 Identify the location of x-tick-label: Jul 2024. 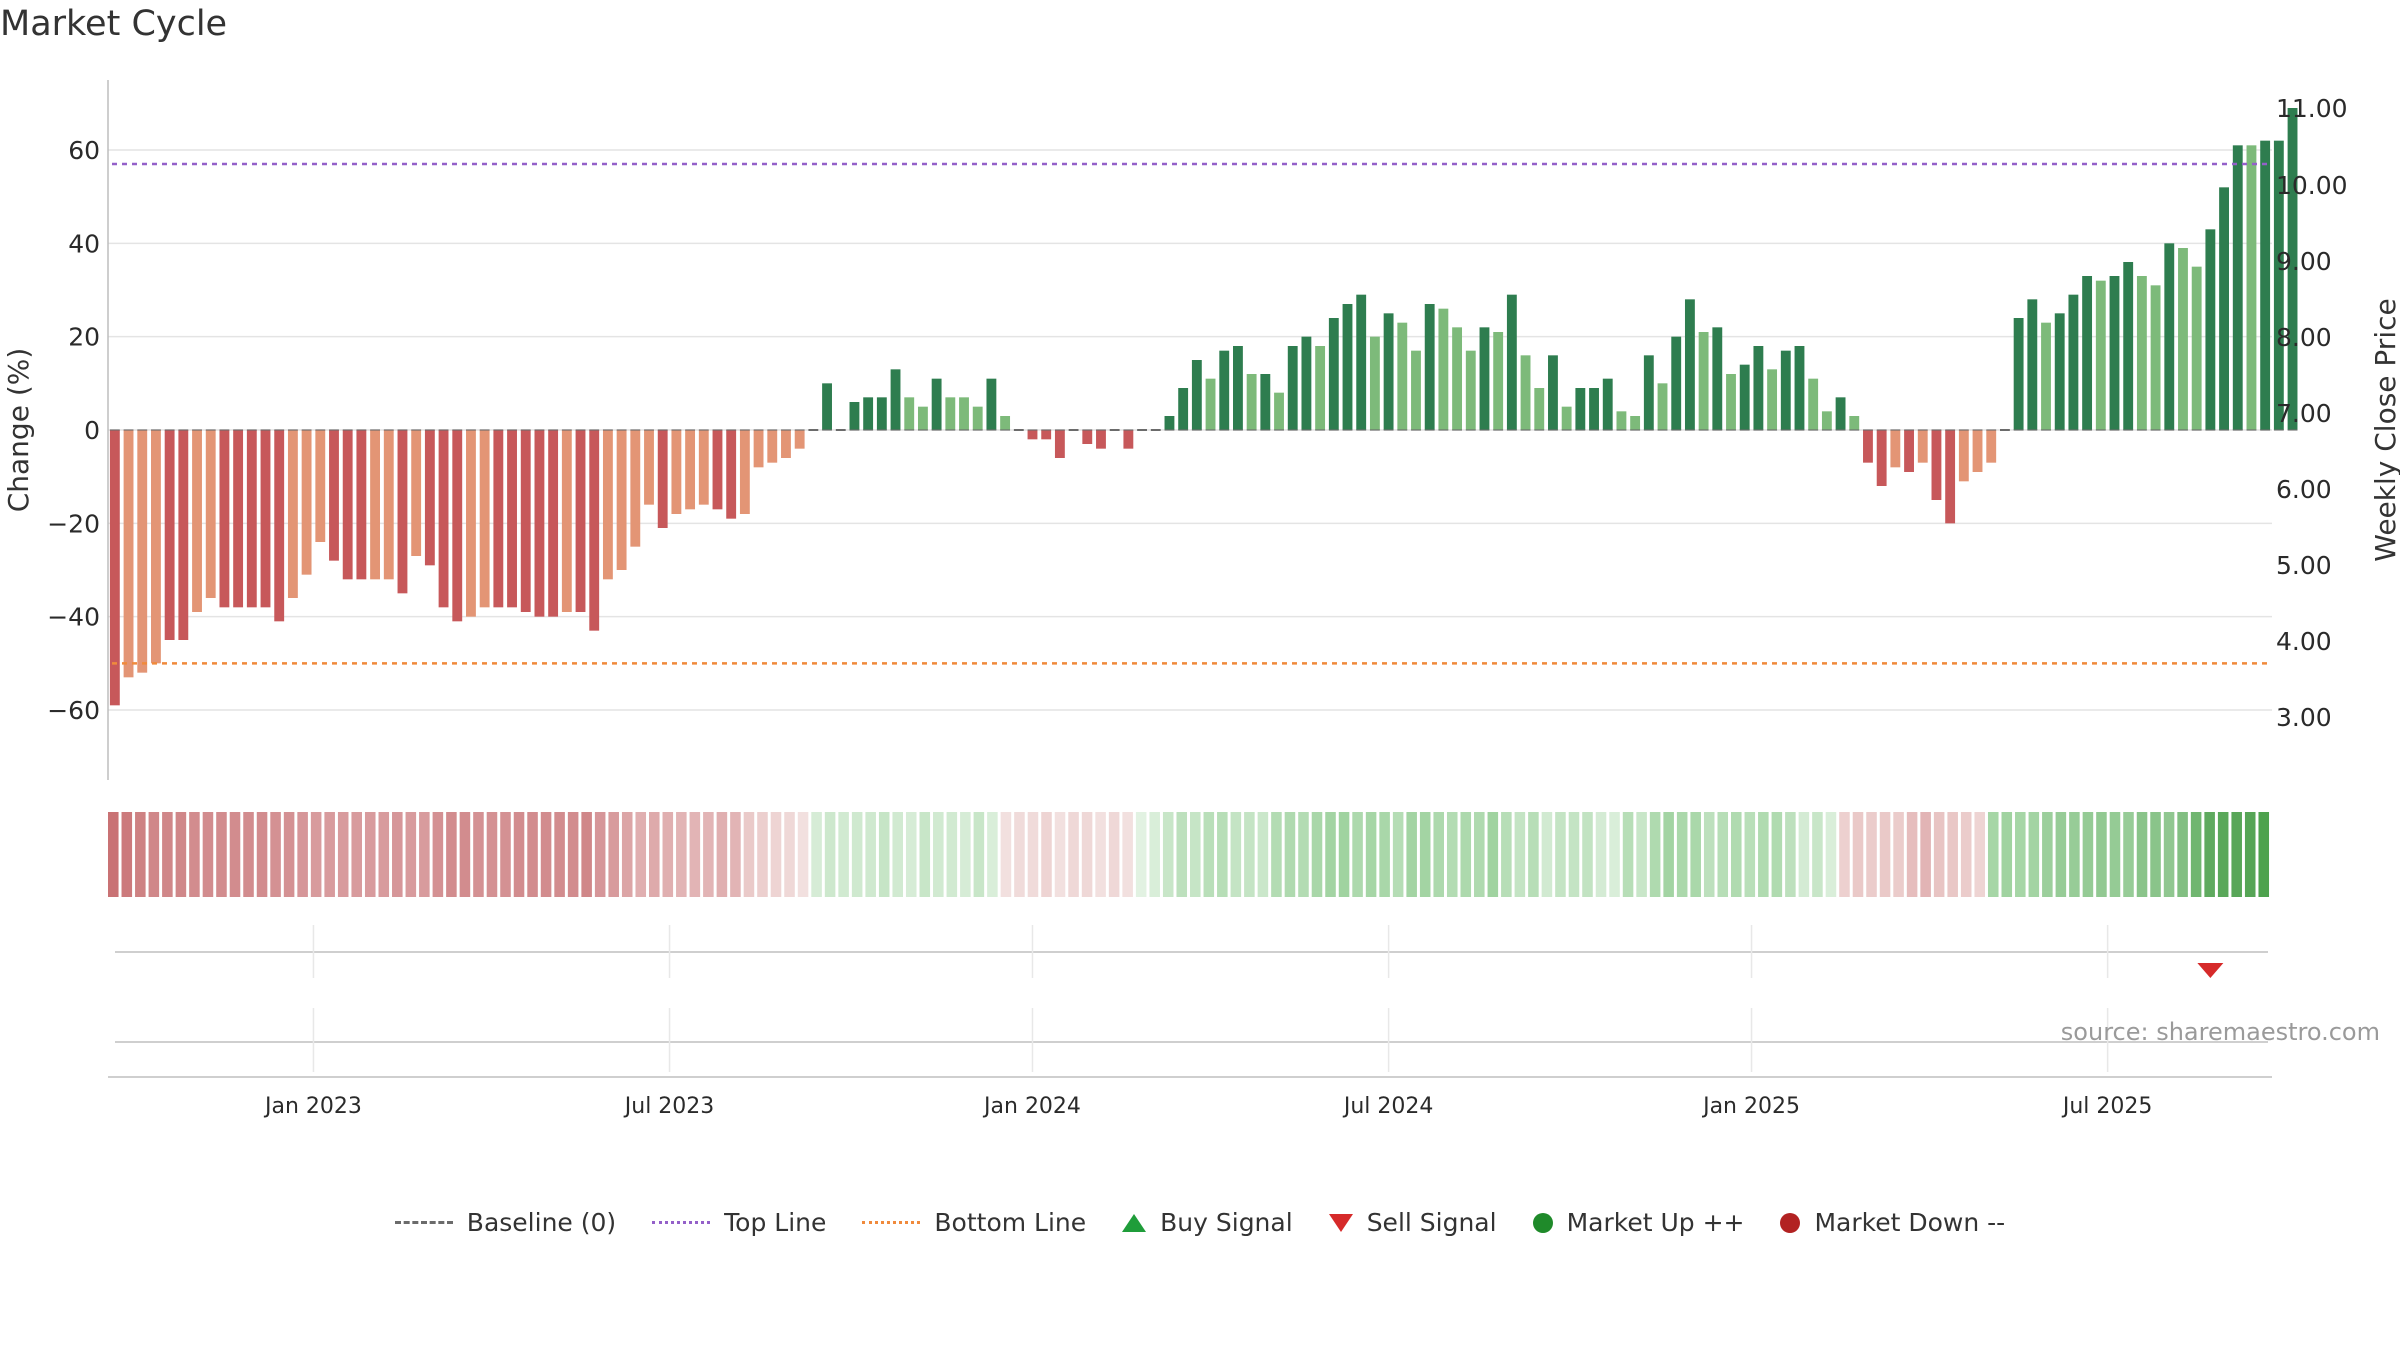
(1388, 1106).